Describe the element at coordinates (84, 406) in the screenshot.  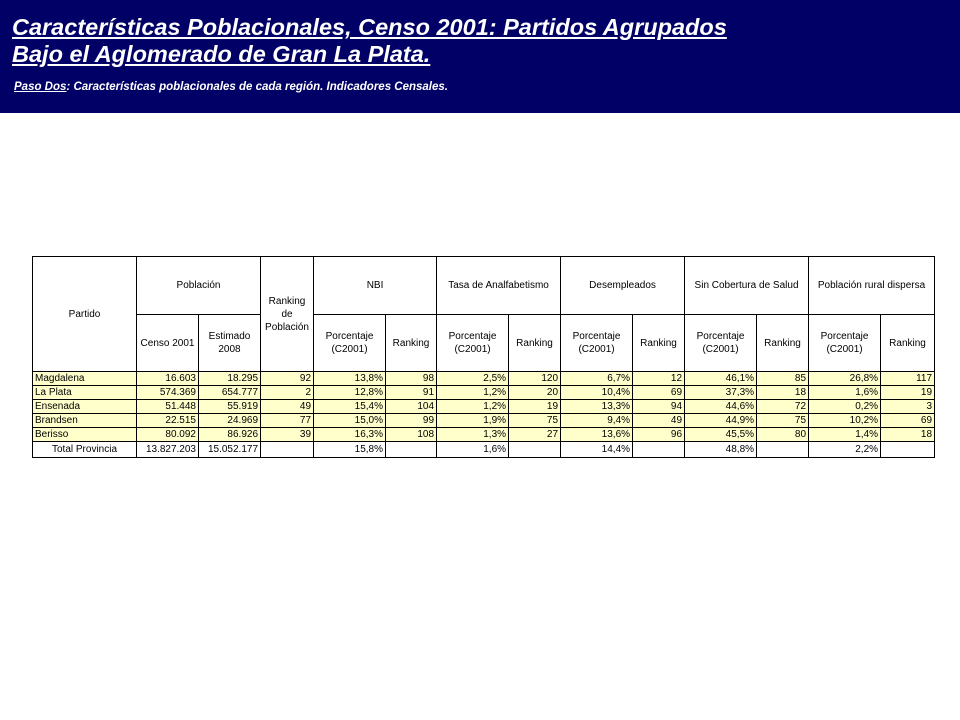
I see `cell-partido: Ensenada` at that location.